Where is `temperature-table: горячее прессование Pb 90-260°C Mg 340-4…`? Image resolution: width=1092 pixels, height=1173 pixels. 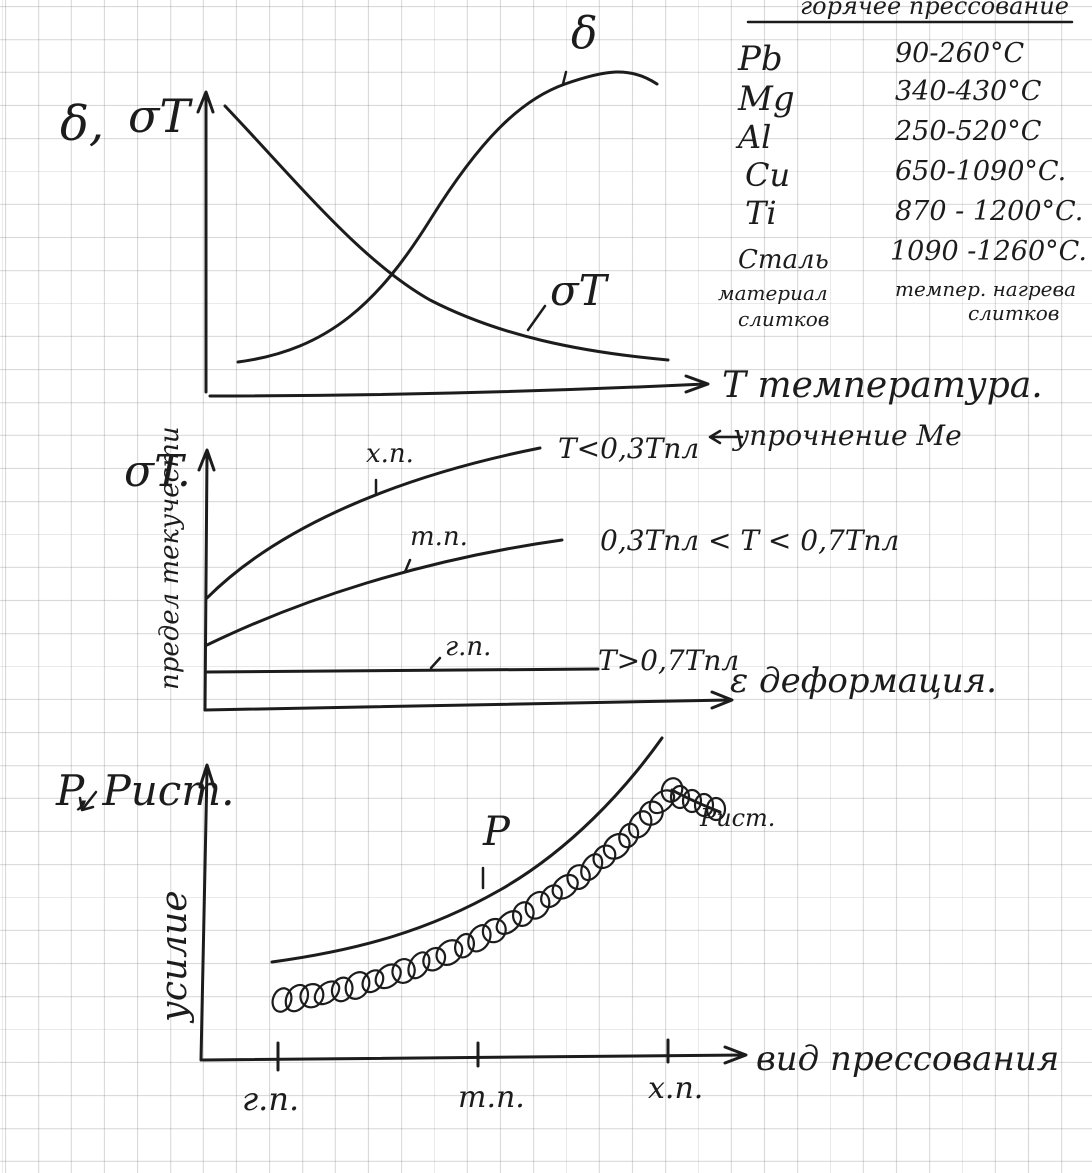 temperature-table: горячее прессование Pb 90-260°C Mg 340-4… is located at coordinates (902, 165).